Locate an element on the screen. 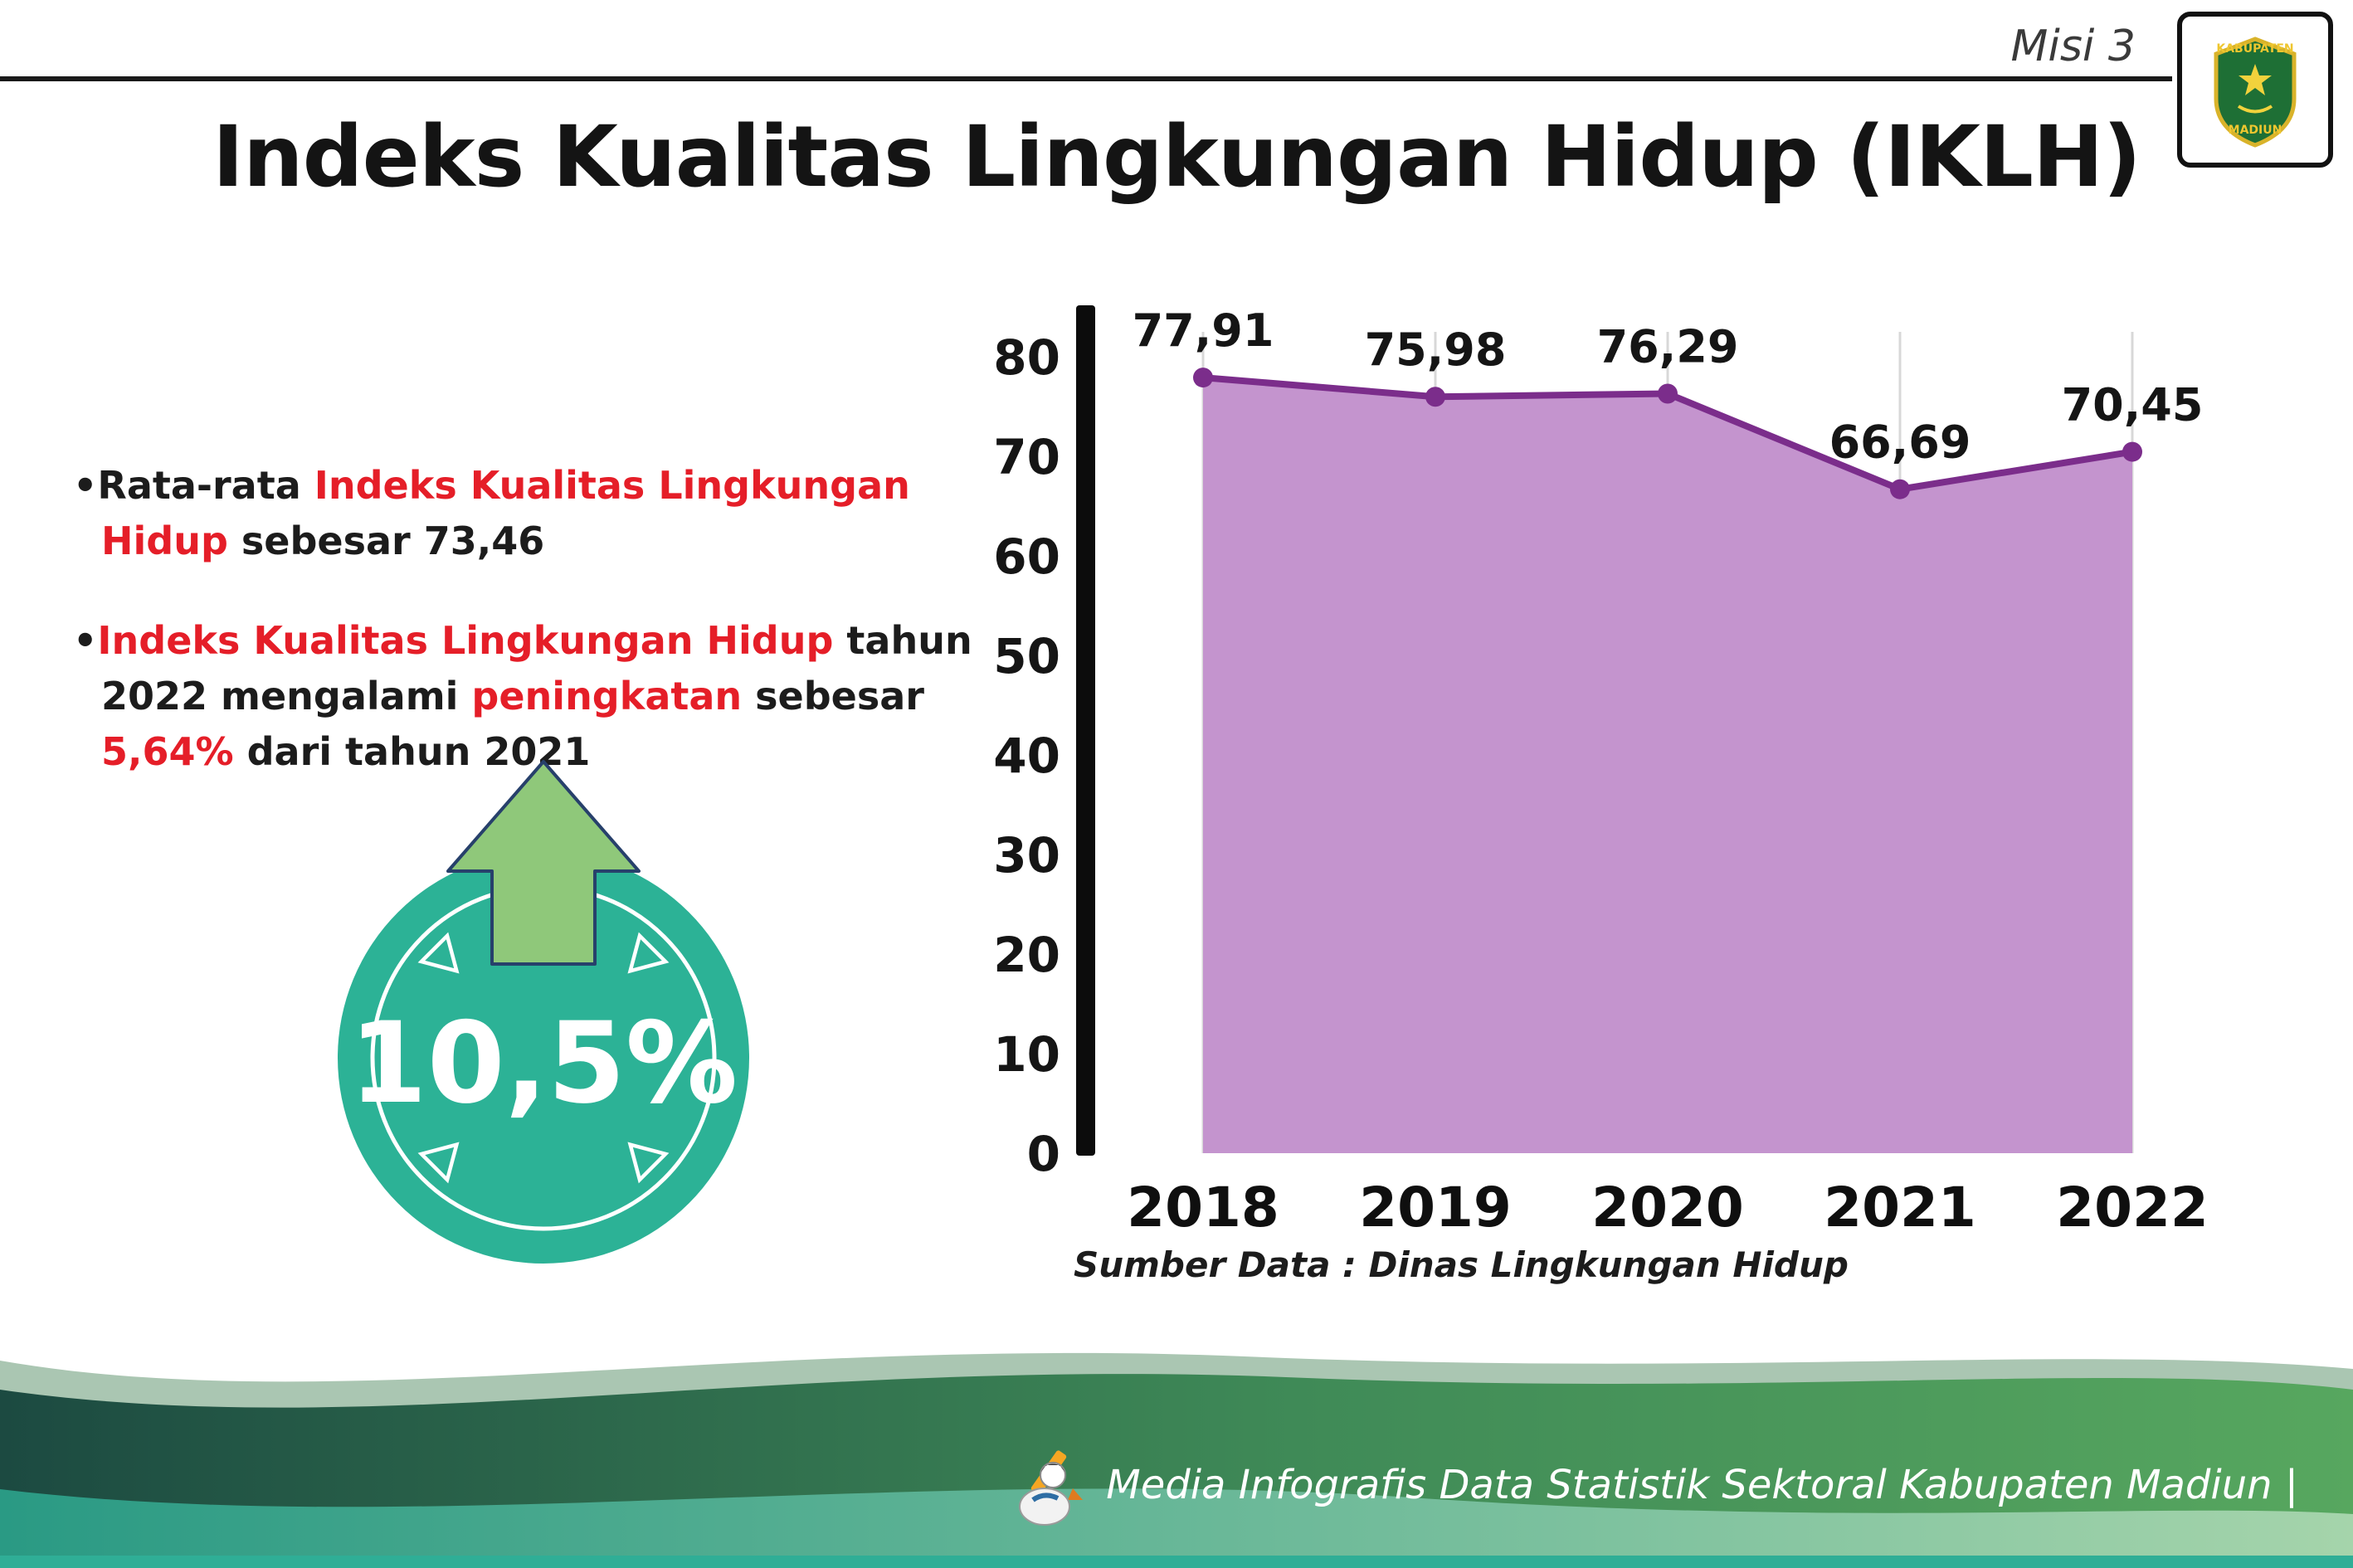  point-label: 76,29 is located at coordinates (1668, 347).